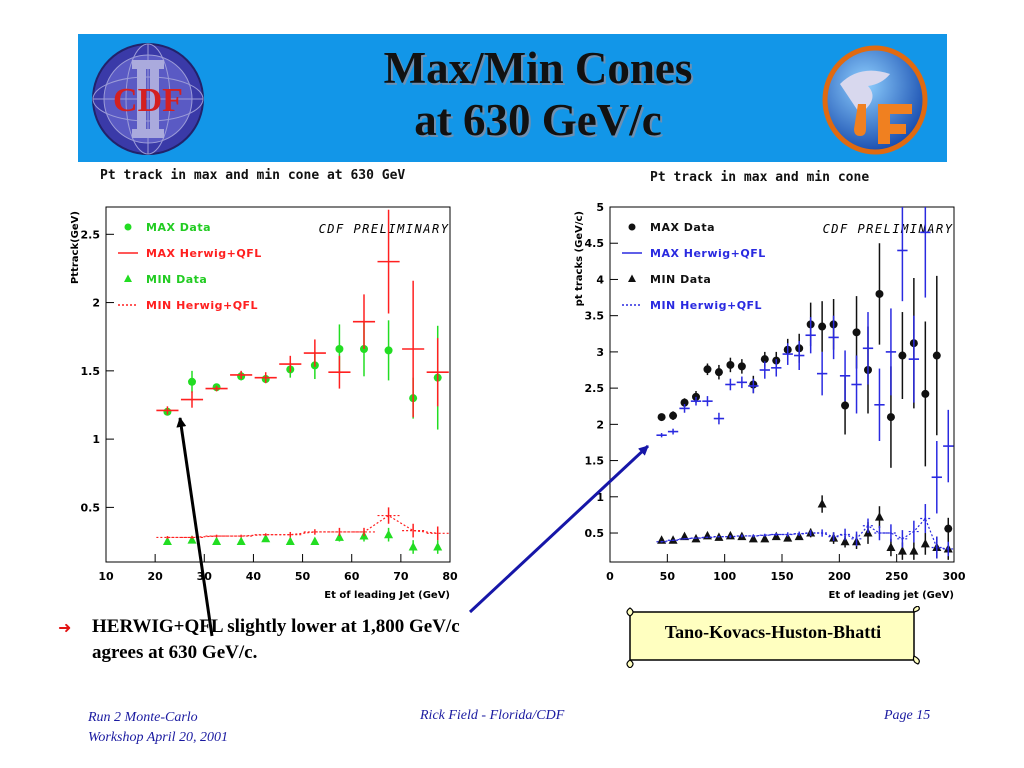 The width and height of the screenshot is (1024, 768). Describe the element at coordinates (595, 316) in the screenshot. I see `chart1-ytick-label: 3.5` at that location.